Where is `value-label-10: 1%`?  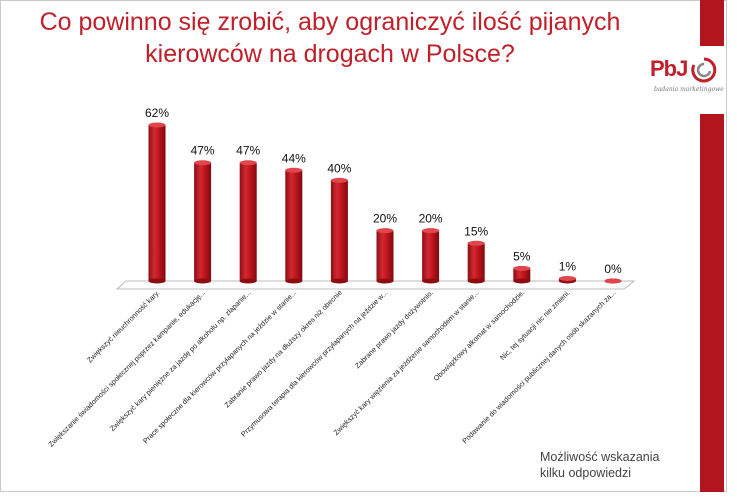
value-label-10: 1% is located at coordinates (568, 266).